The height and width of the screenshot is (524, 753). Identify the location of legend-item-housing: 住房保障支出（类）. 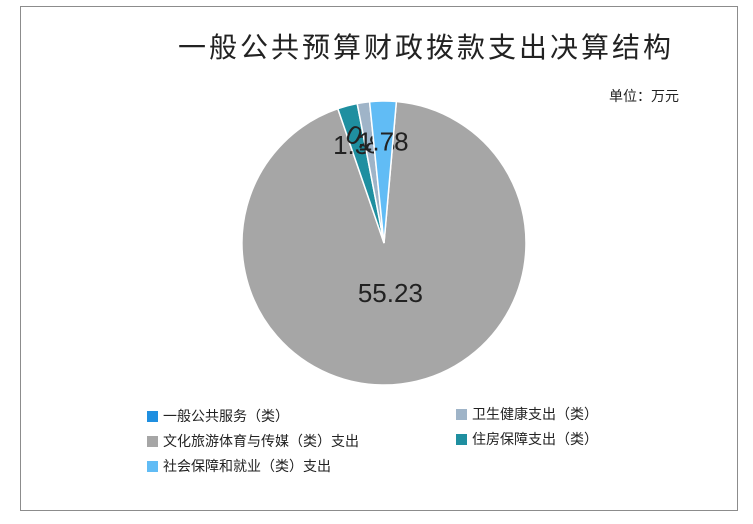
(527, 439).